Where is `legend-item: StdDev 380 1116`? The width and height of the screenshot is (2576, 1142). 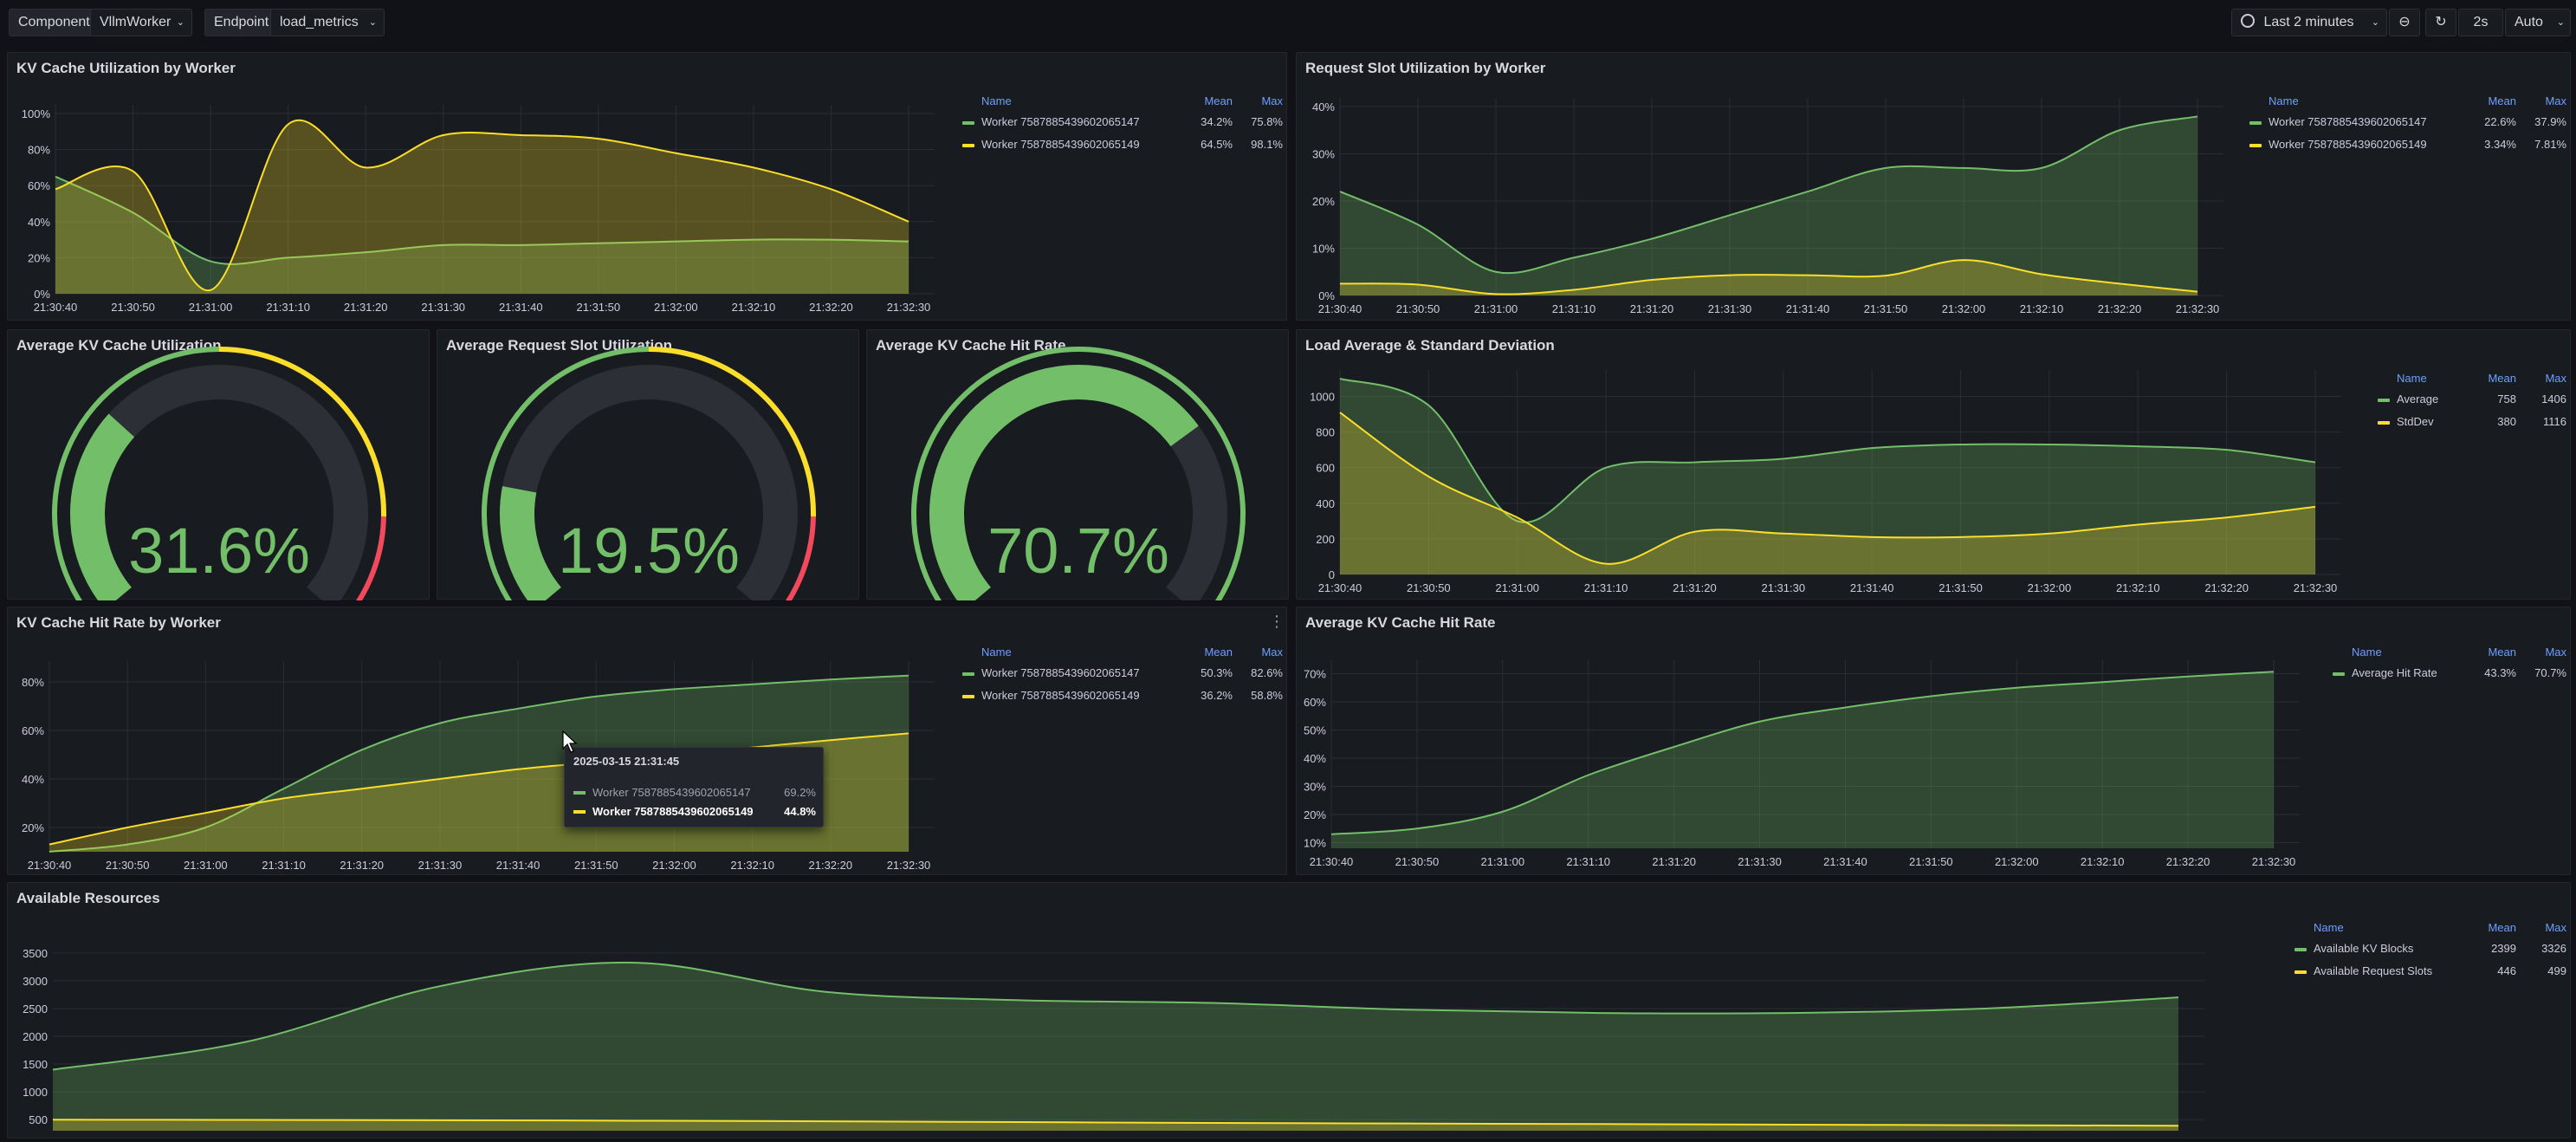 legend-item: StdDev 380 1116 is located at coordinates (2472, 422).